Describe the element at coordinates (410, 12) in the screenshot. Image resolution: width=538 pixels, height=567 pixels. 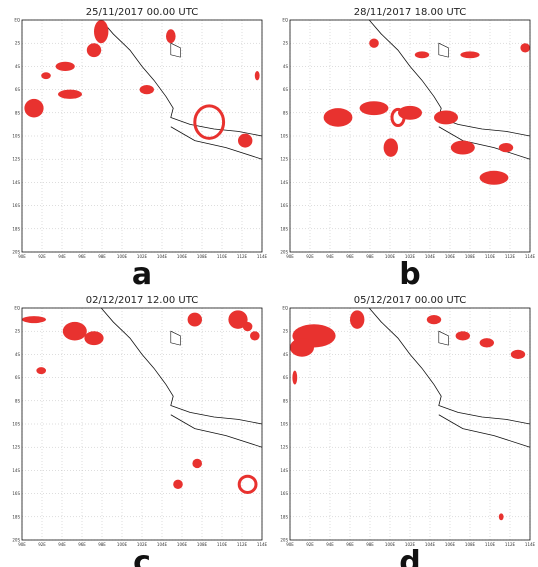
I see `panel-title: 28/11/2017 18.00 UTC` at that location.